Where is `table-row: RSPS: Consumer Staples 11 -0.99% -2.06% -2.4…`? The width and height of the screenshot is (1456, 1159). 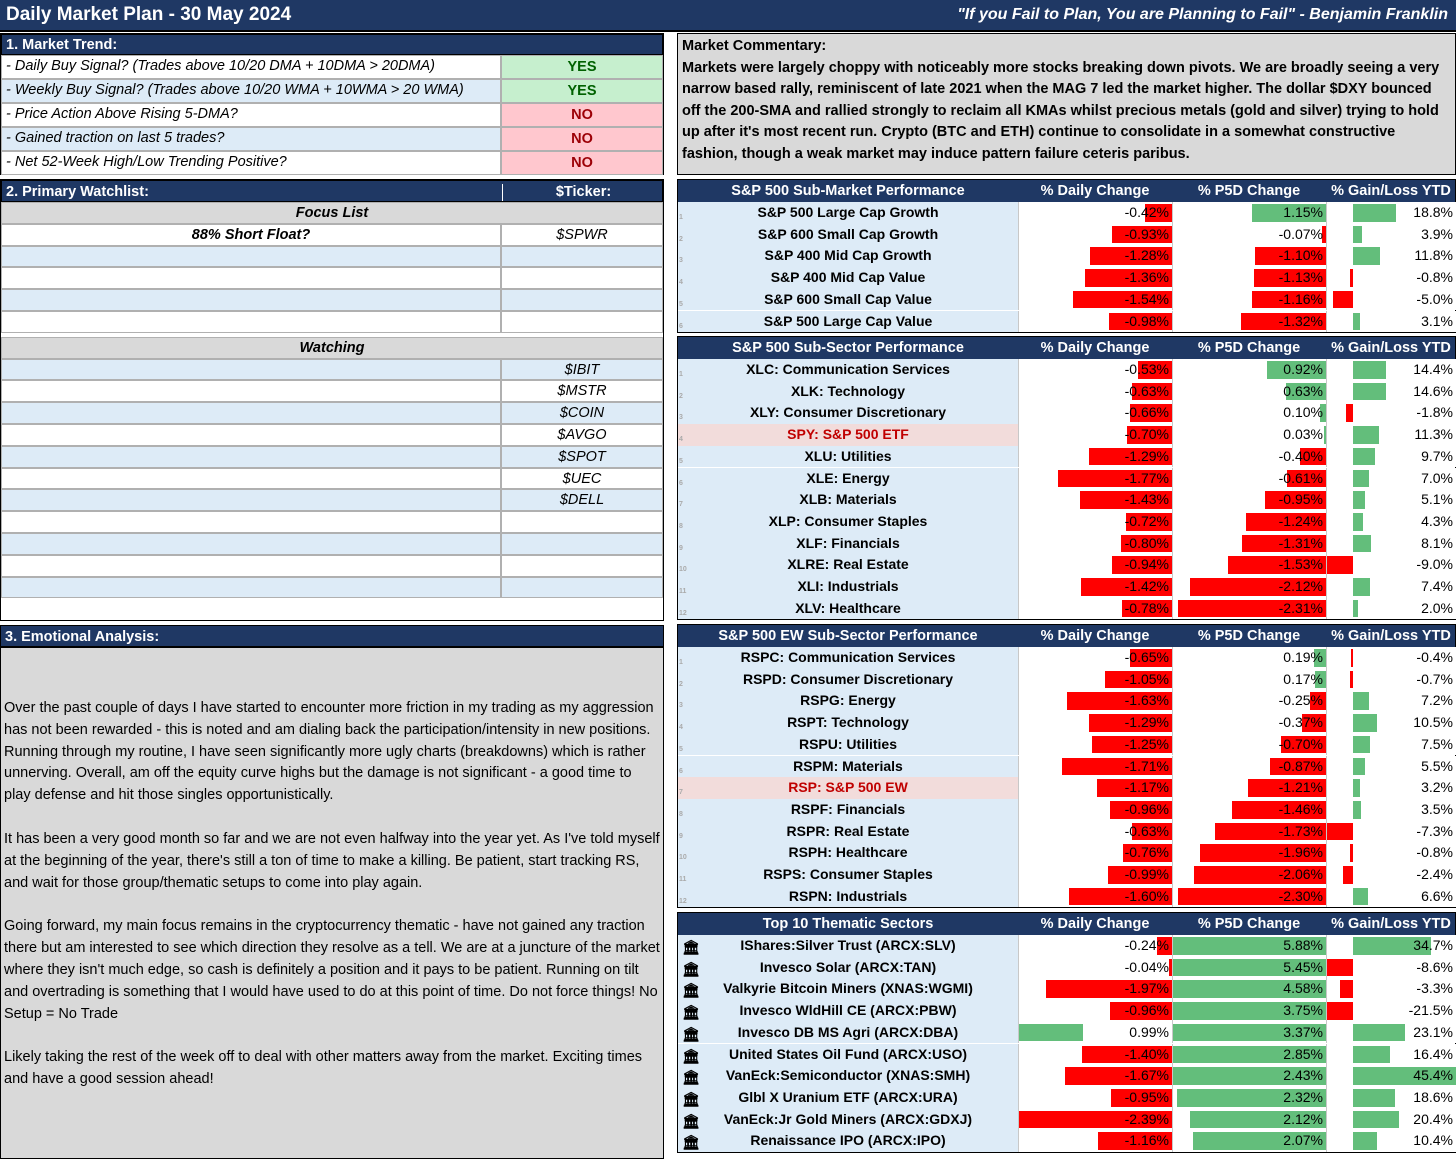 table-row: RSPS: Consumer Staples 11 -0.99% -2.06% -2.4… is located at coordinates (1067, 875).